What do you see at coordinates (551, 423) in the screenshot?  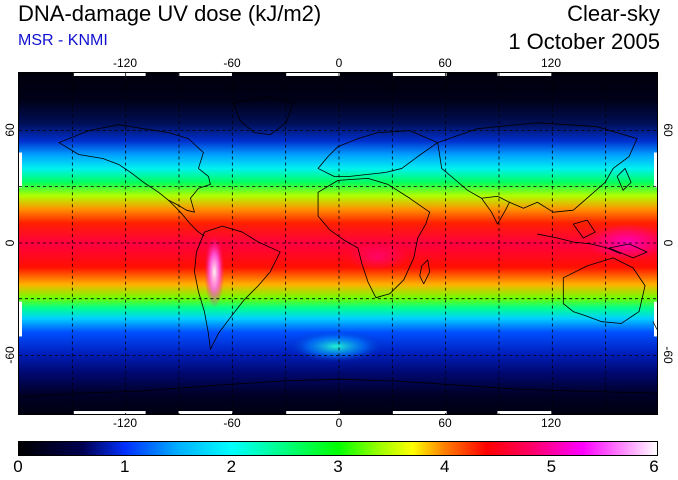 I see `lon-label-bottom: 120` at bounding box center [551, 423].